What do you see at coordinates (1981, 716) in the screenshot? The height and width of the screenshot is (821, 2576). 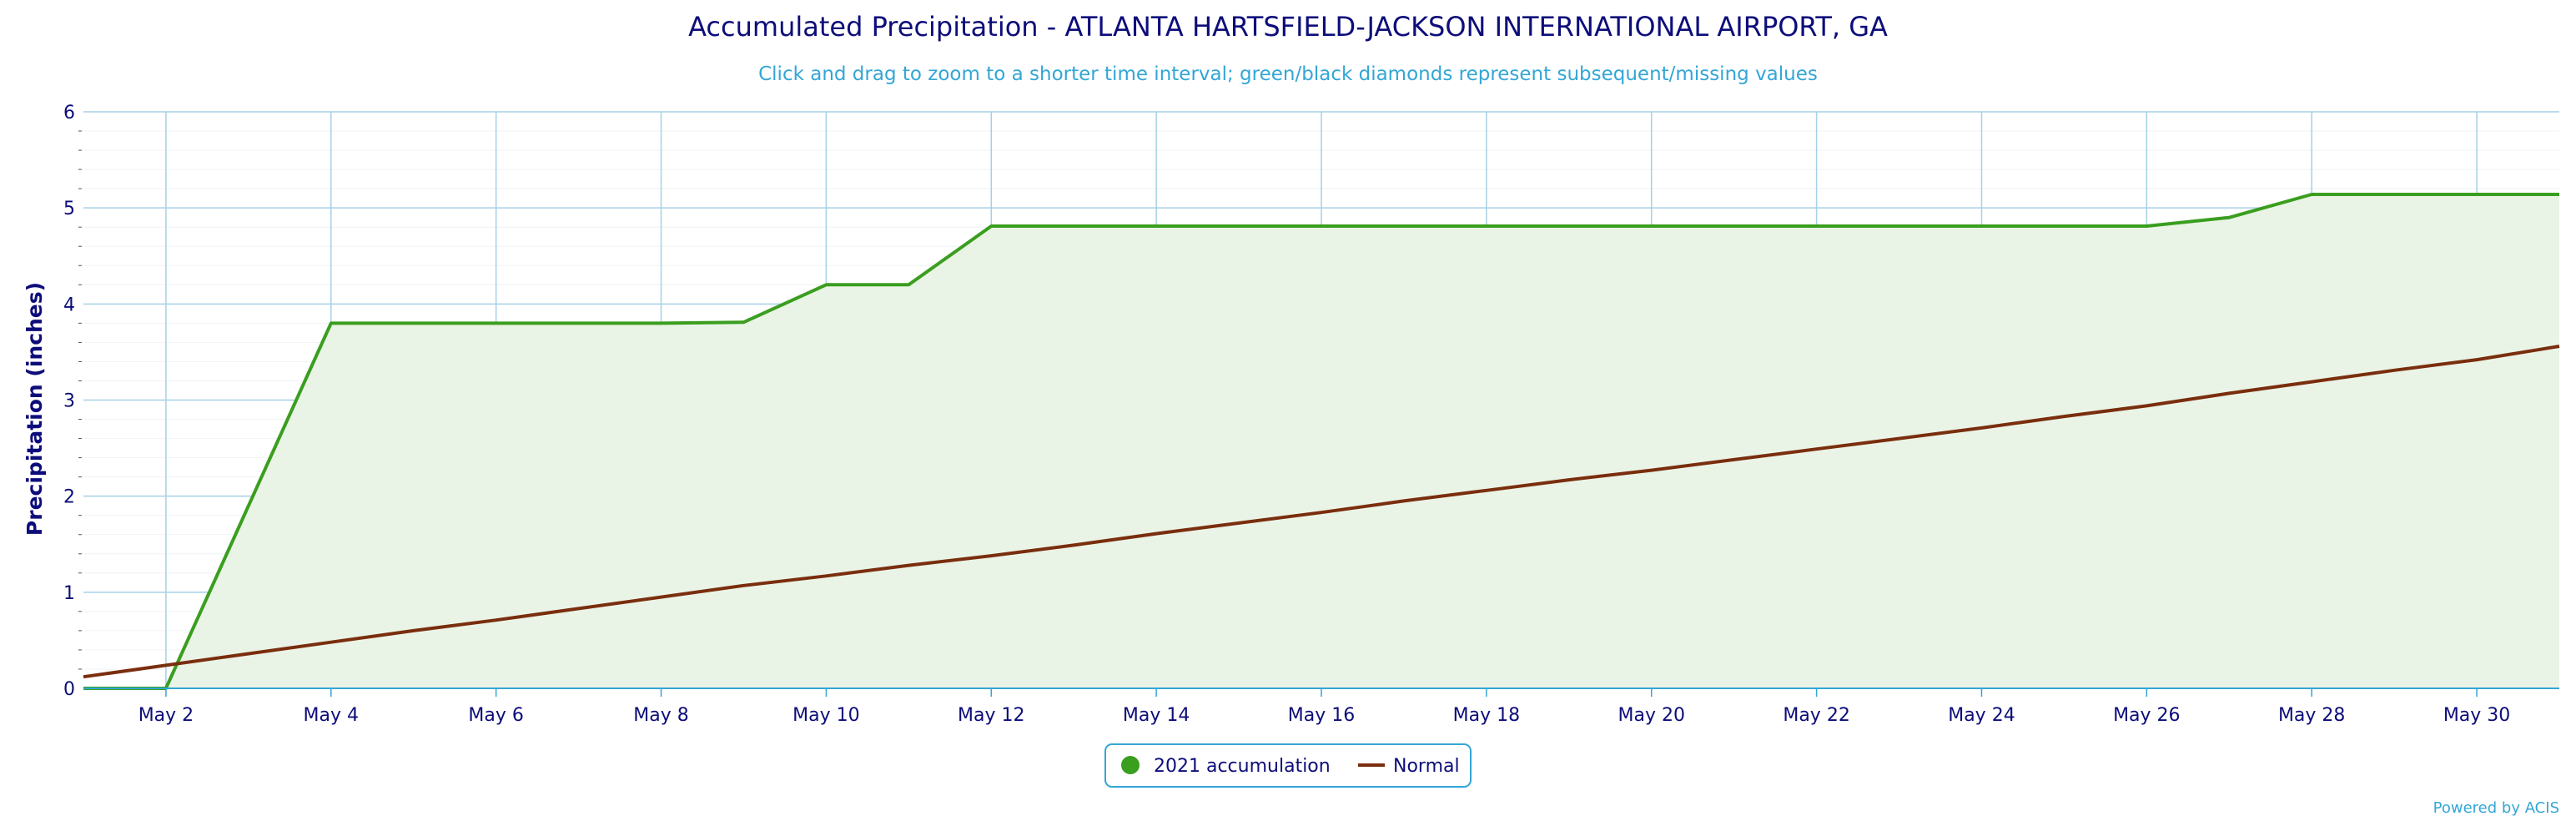 I see `x-tick-label: May 24` at bounding box center [1981, 716].